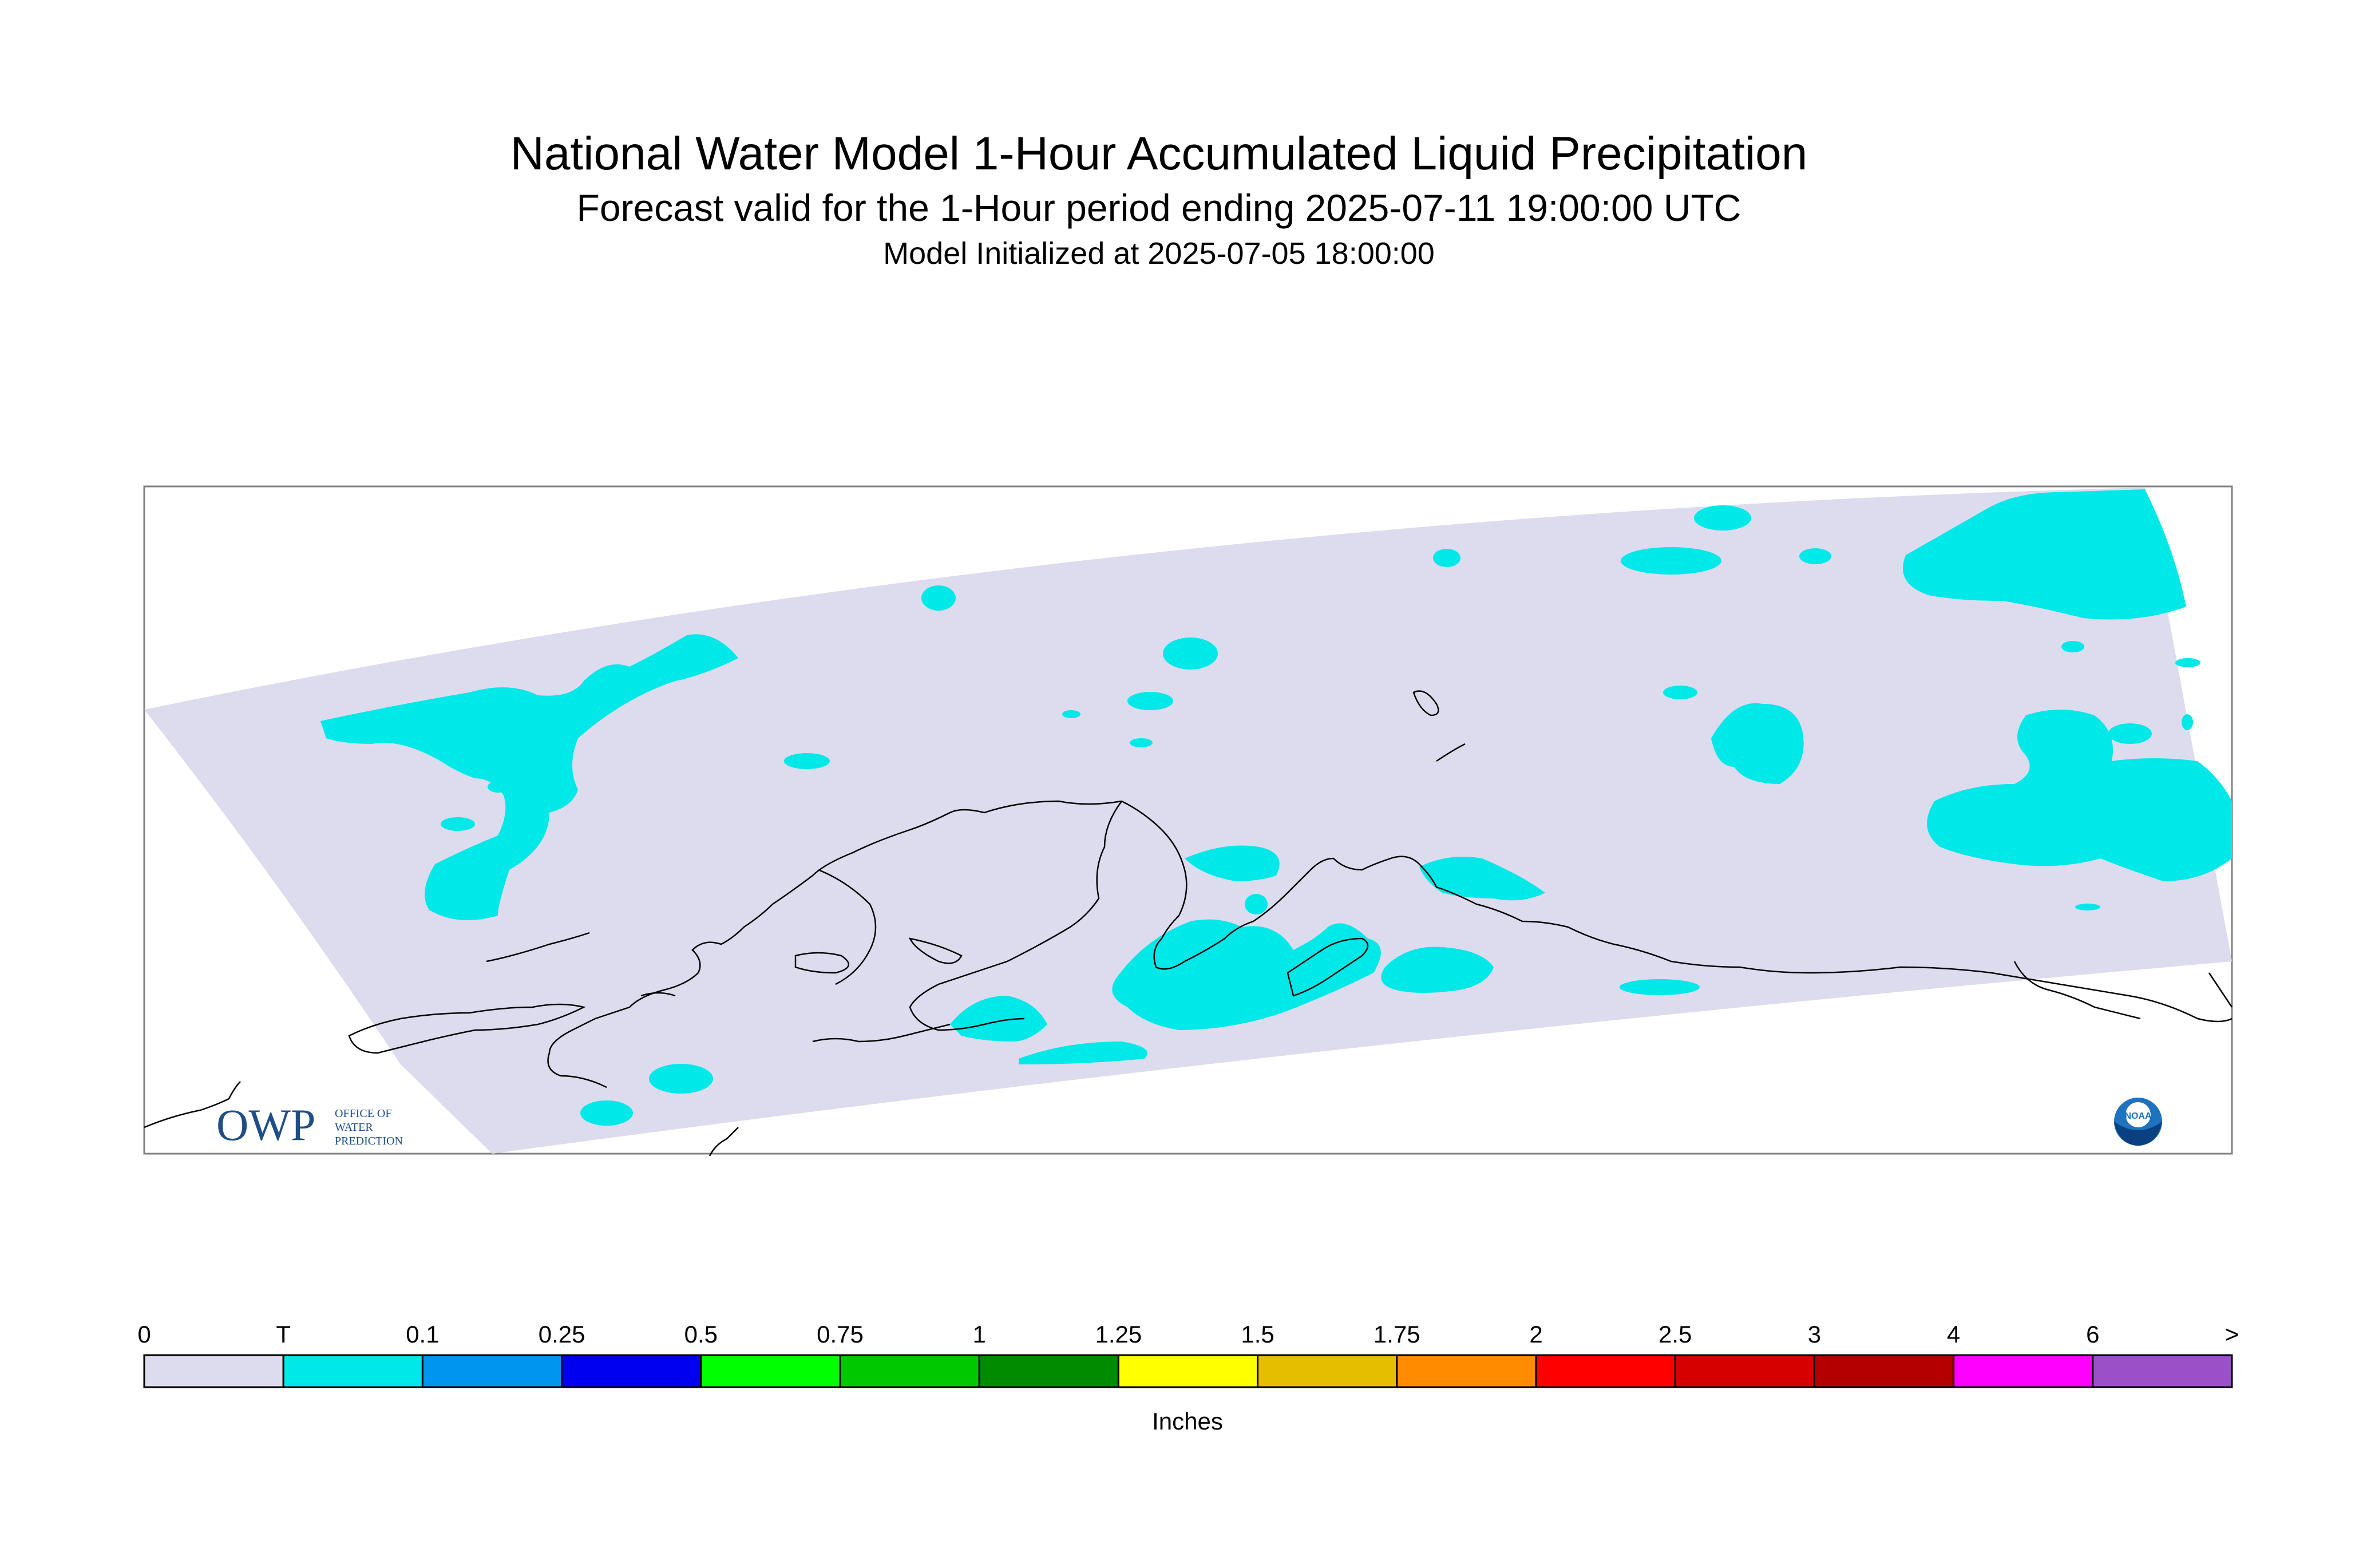 The width and height of the screenshot is (2375, 1568). Describe the element at coordinates (723, 1142) in the screenshot. I see `coastline-aleutian-west` at that location.